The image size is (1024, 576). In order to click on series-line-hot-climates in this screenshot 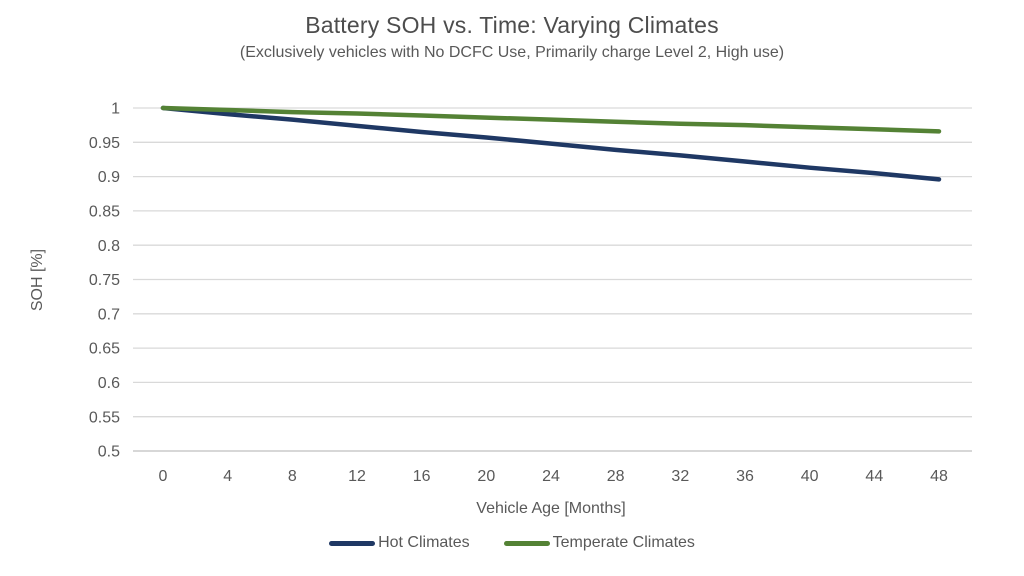, I will do `click(551, 143)`.